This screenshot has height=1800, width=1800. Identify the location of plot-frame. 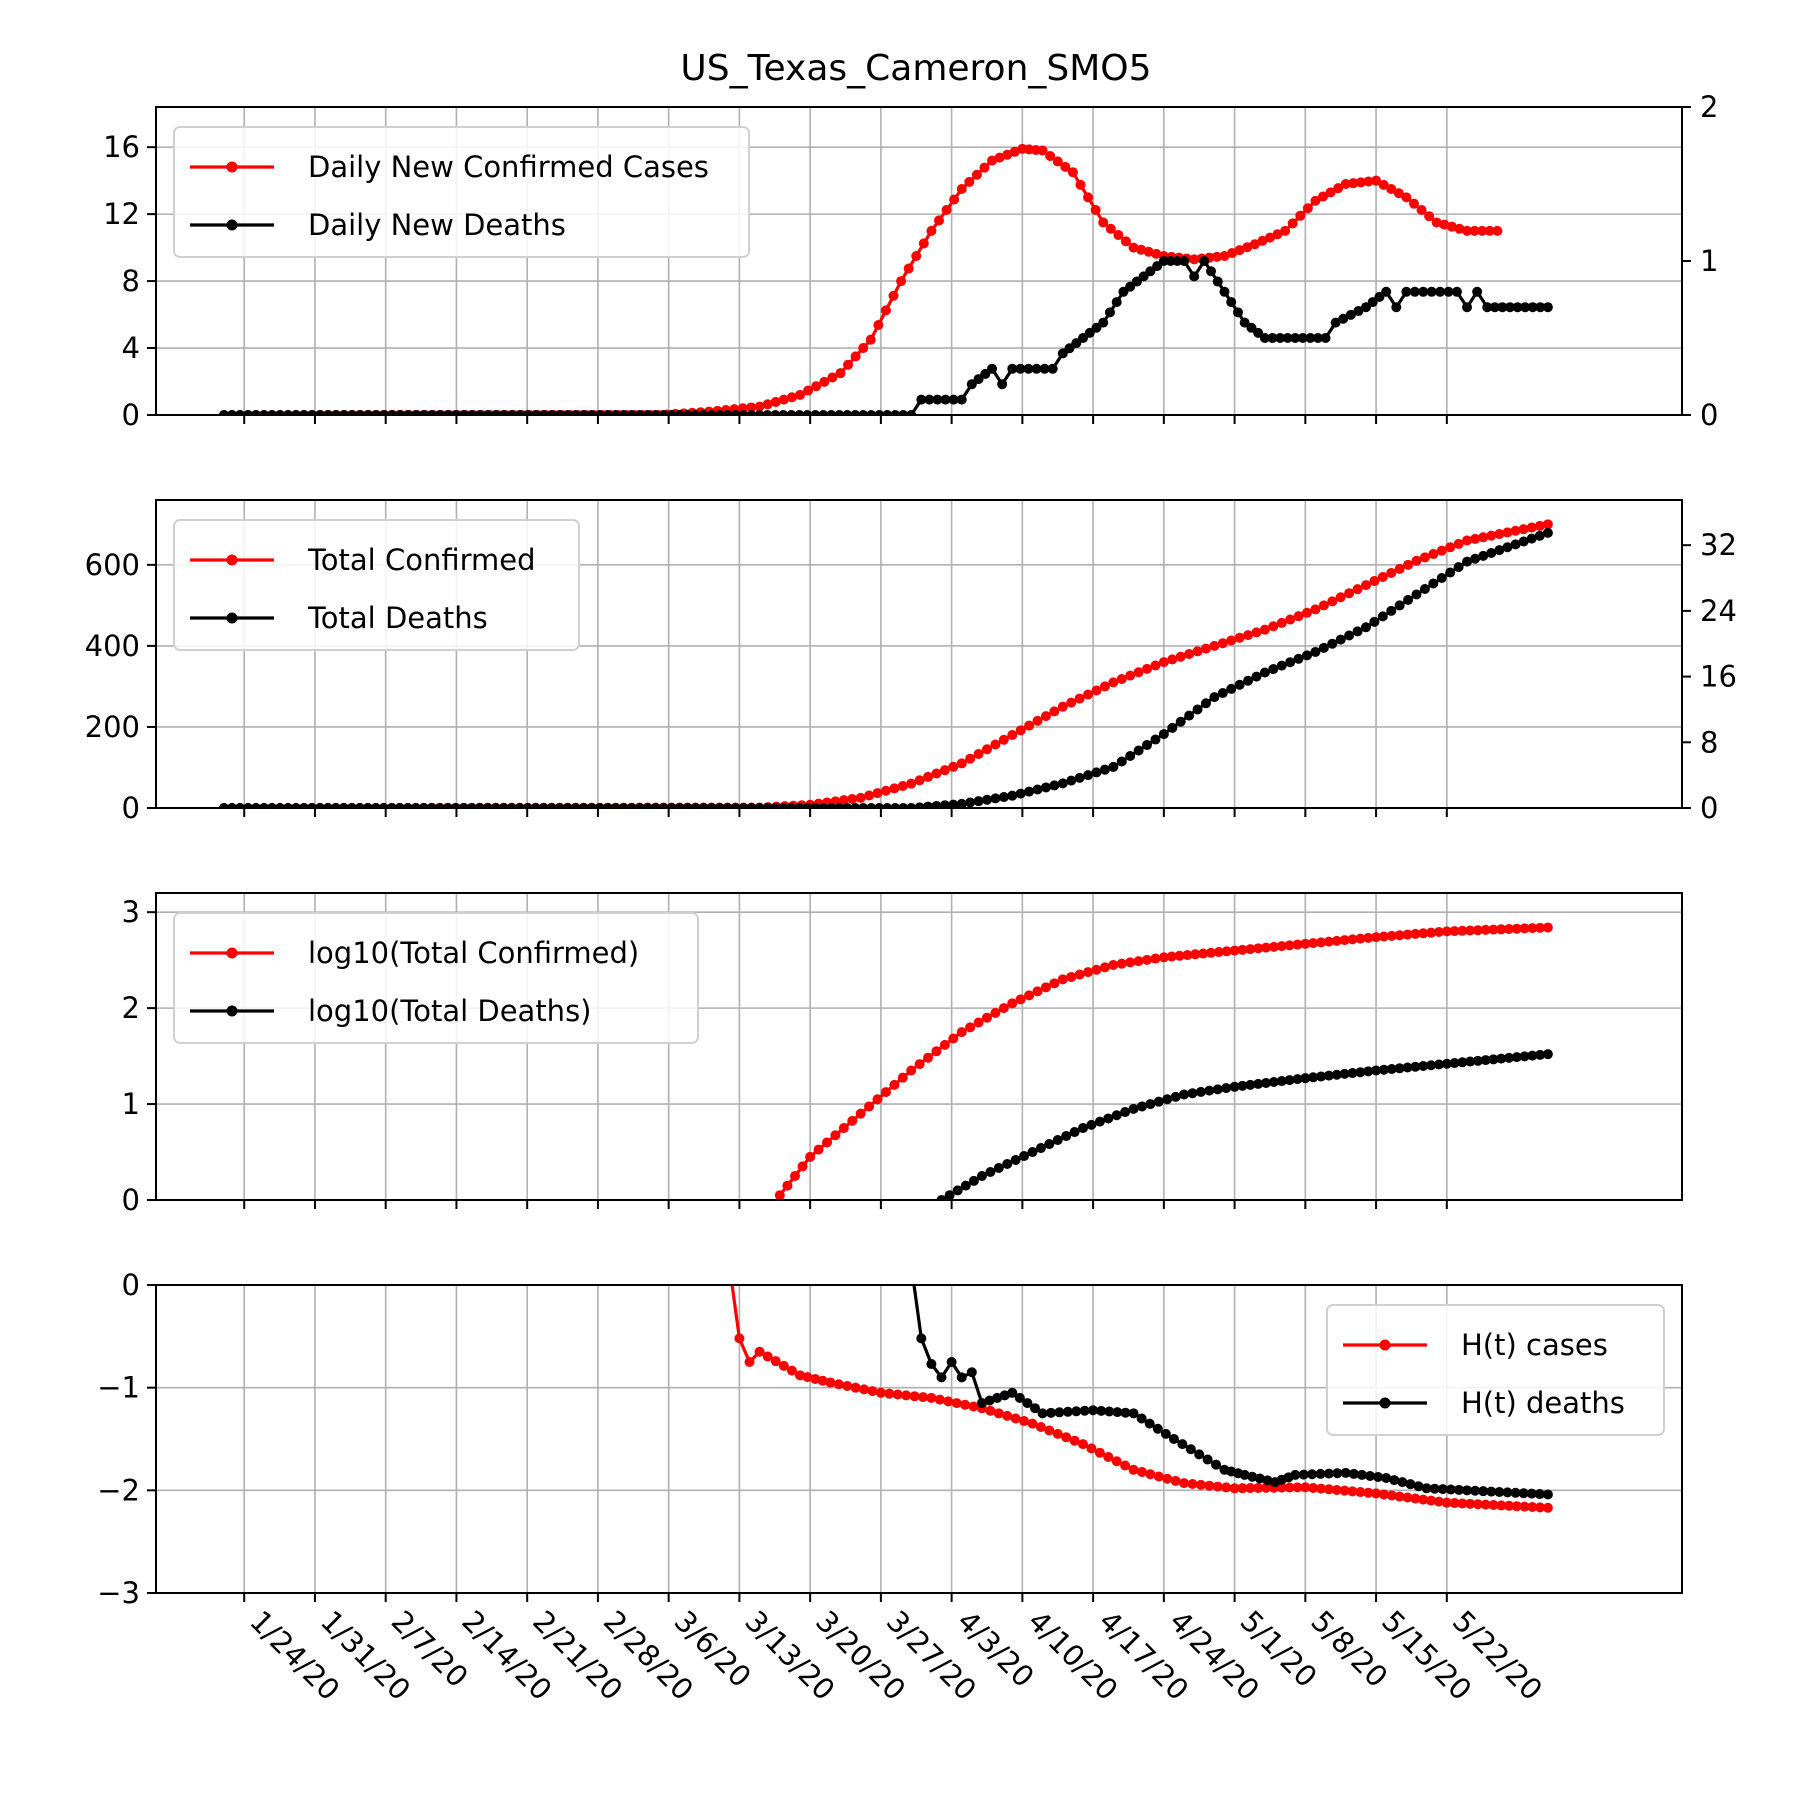
(919, 1439).